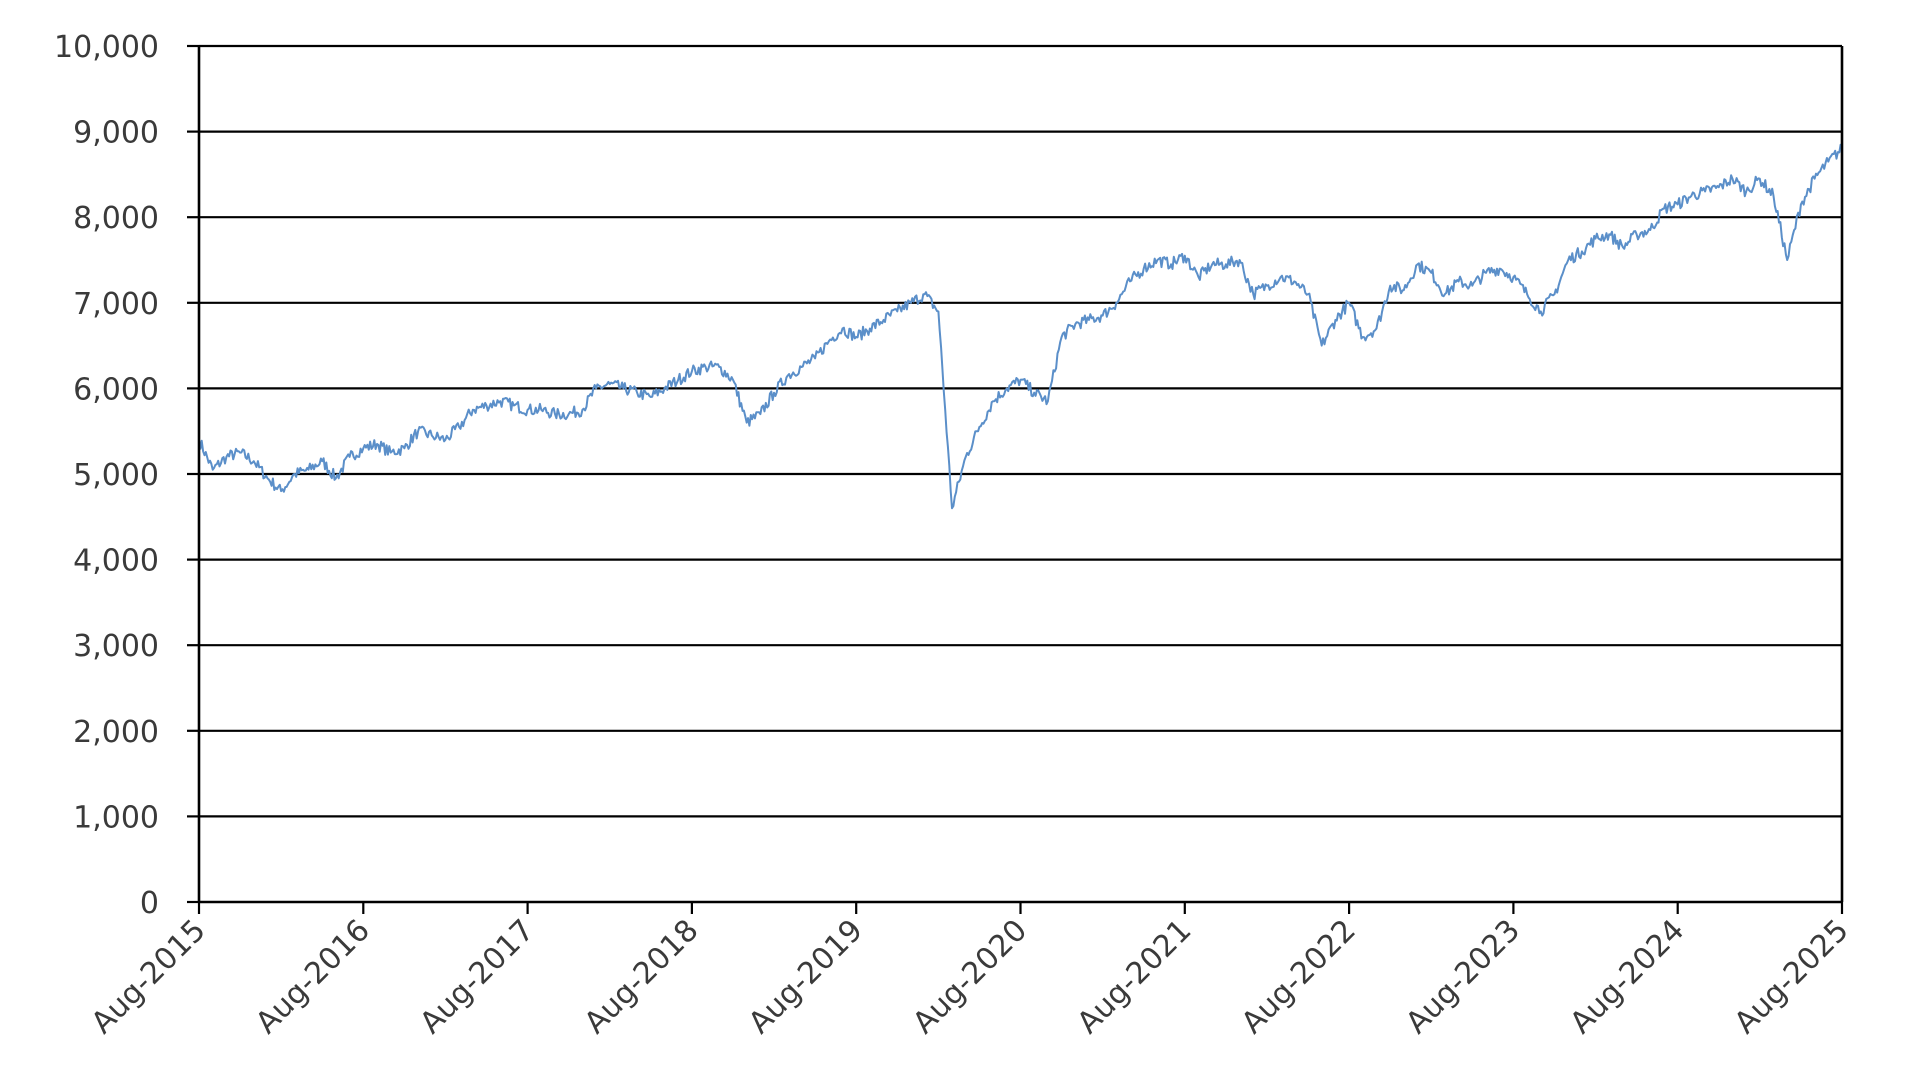 Image resolution: width=1917 pixels, height=1077 pixels. I want to click on x-tick-label: Aug-2020, so click(970, 977).